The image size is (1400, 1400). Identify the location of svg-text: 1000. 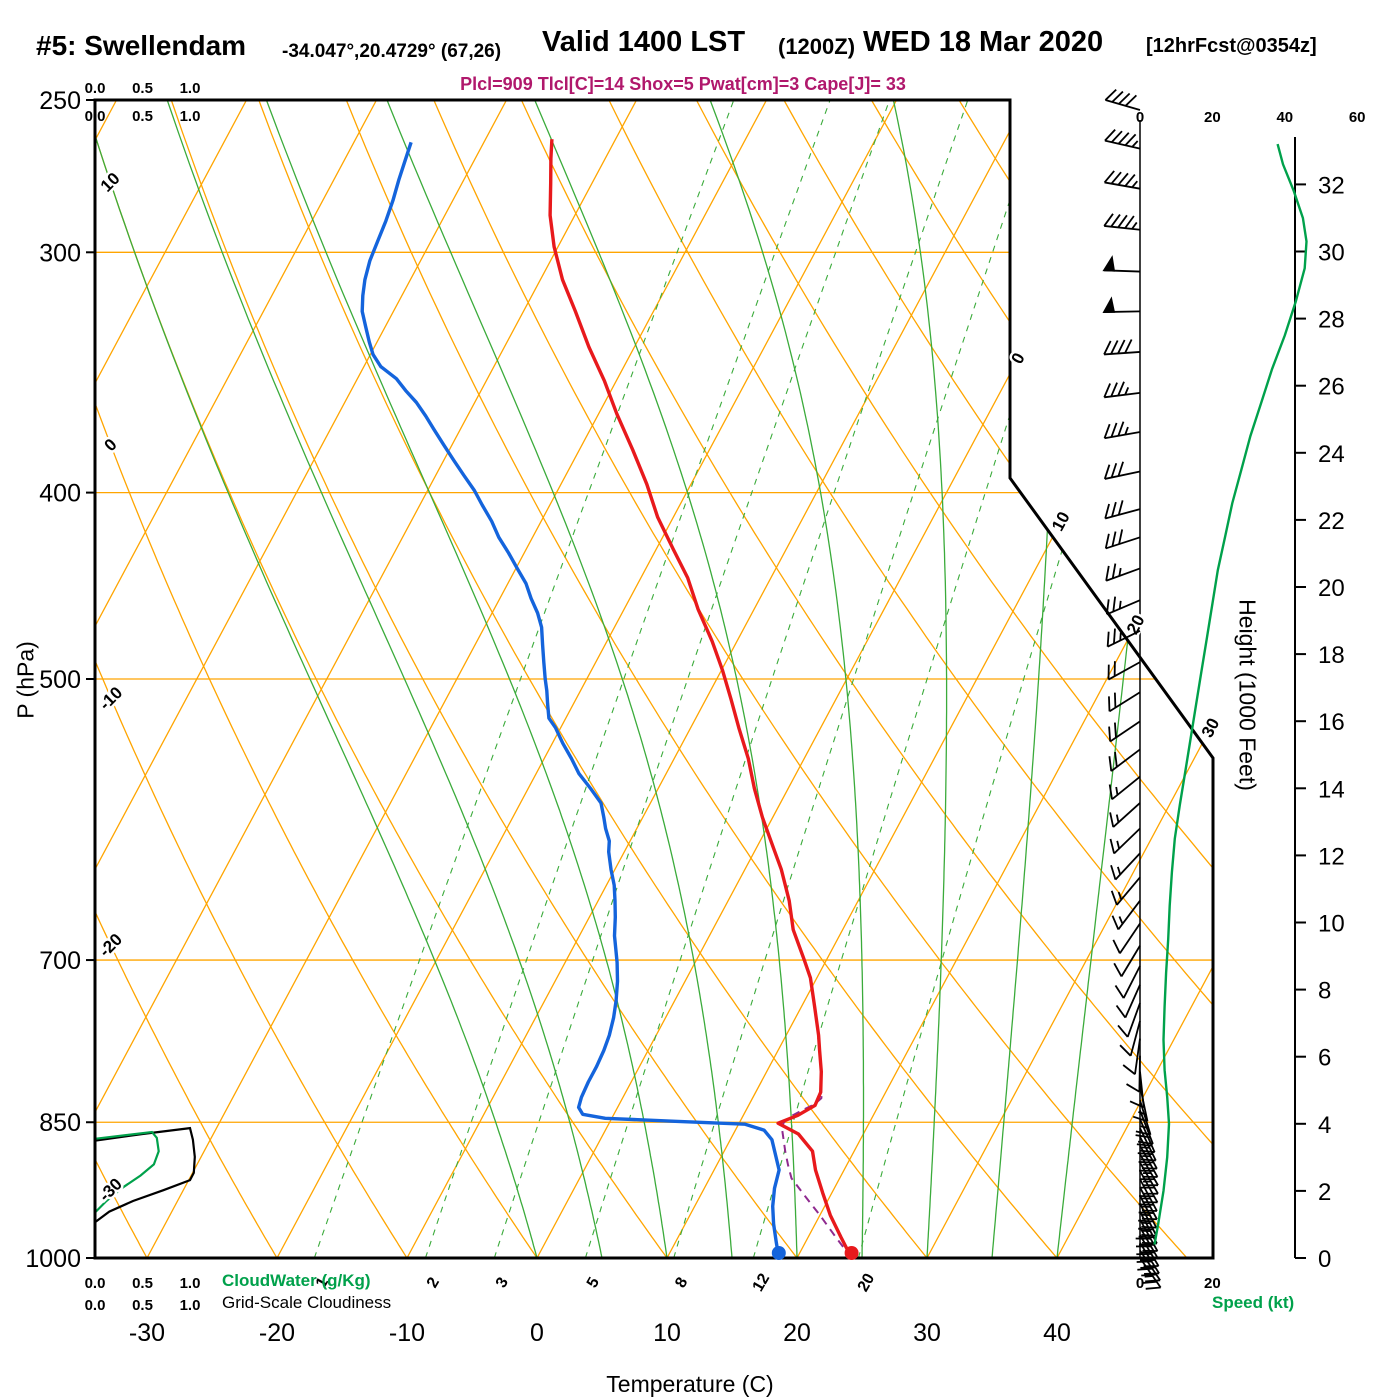
(53, 1259).